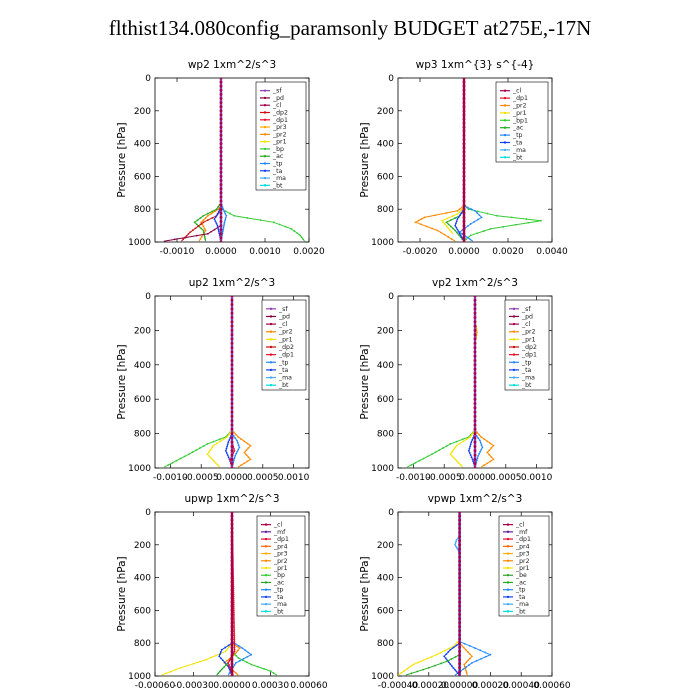 This screenshot has width=700, height=700. I want to click on y-axis-label: Pressure [hPa], so click(122, 381).